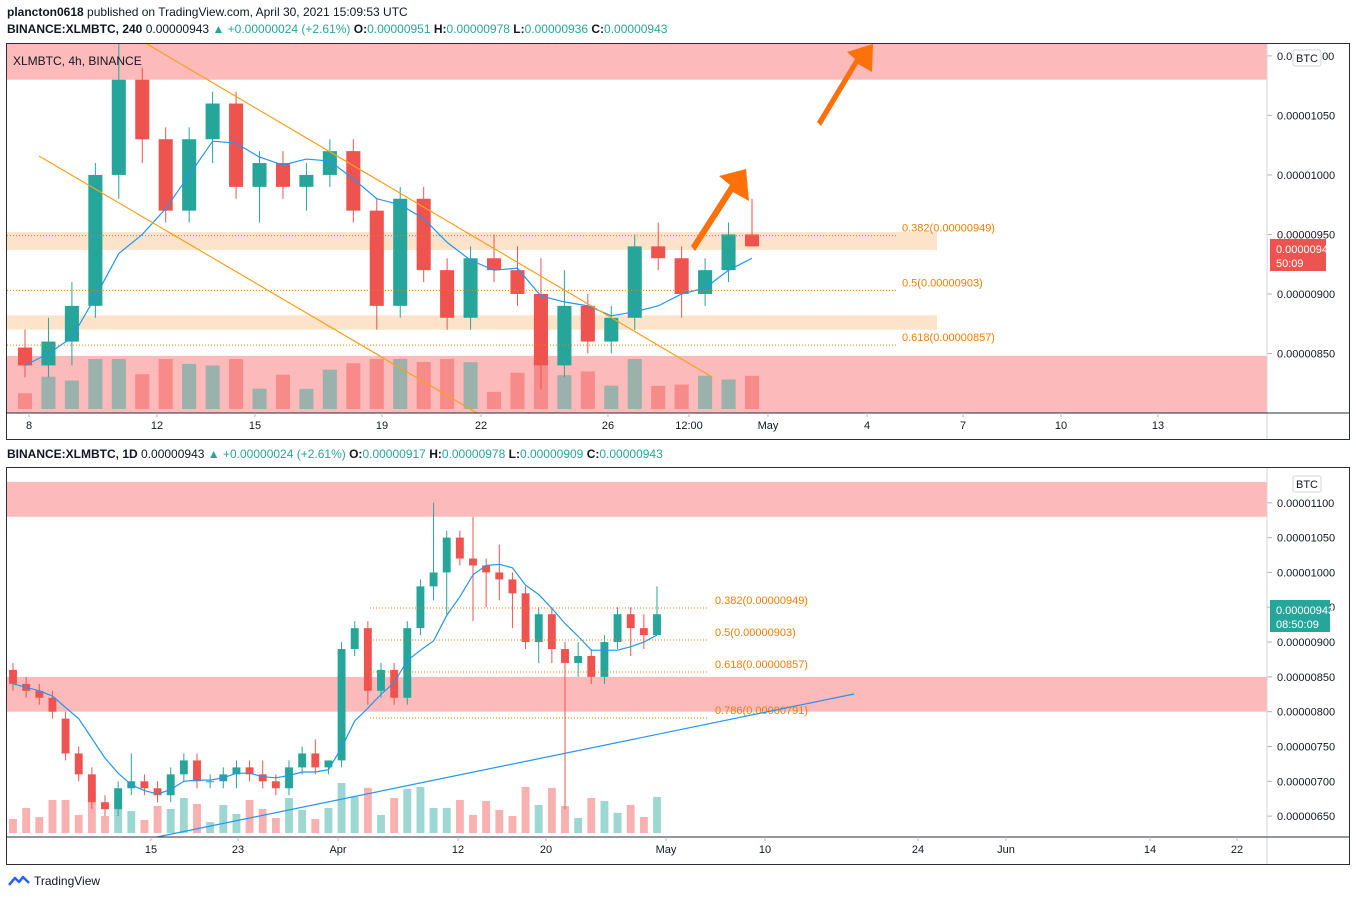 Image resolution: width=1356 pixels, height=901 pixels. Describe the element at coordinates (1307, 484) in the screenshot. I see `unit-box` at that location.